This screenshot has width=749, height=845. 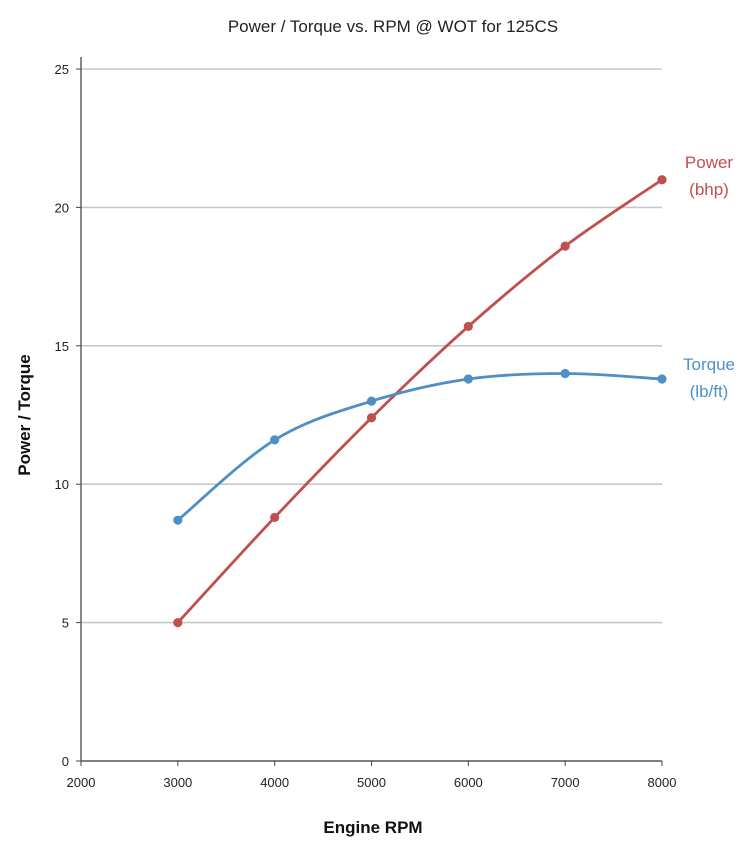 I want to click on y-tick-label-5: 5, so click(x=65, y=623).